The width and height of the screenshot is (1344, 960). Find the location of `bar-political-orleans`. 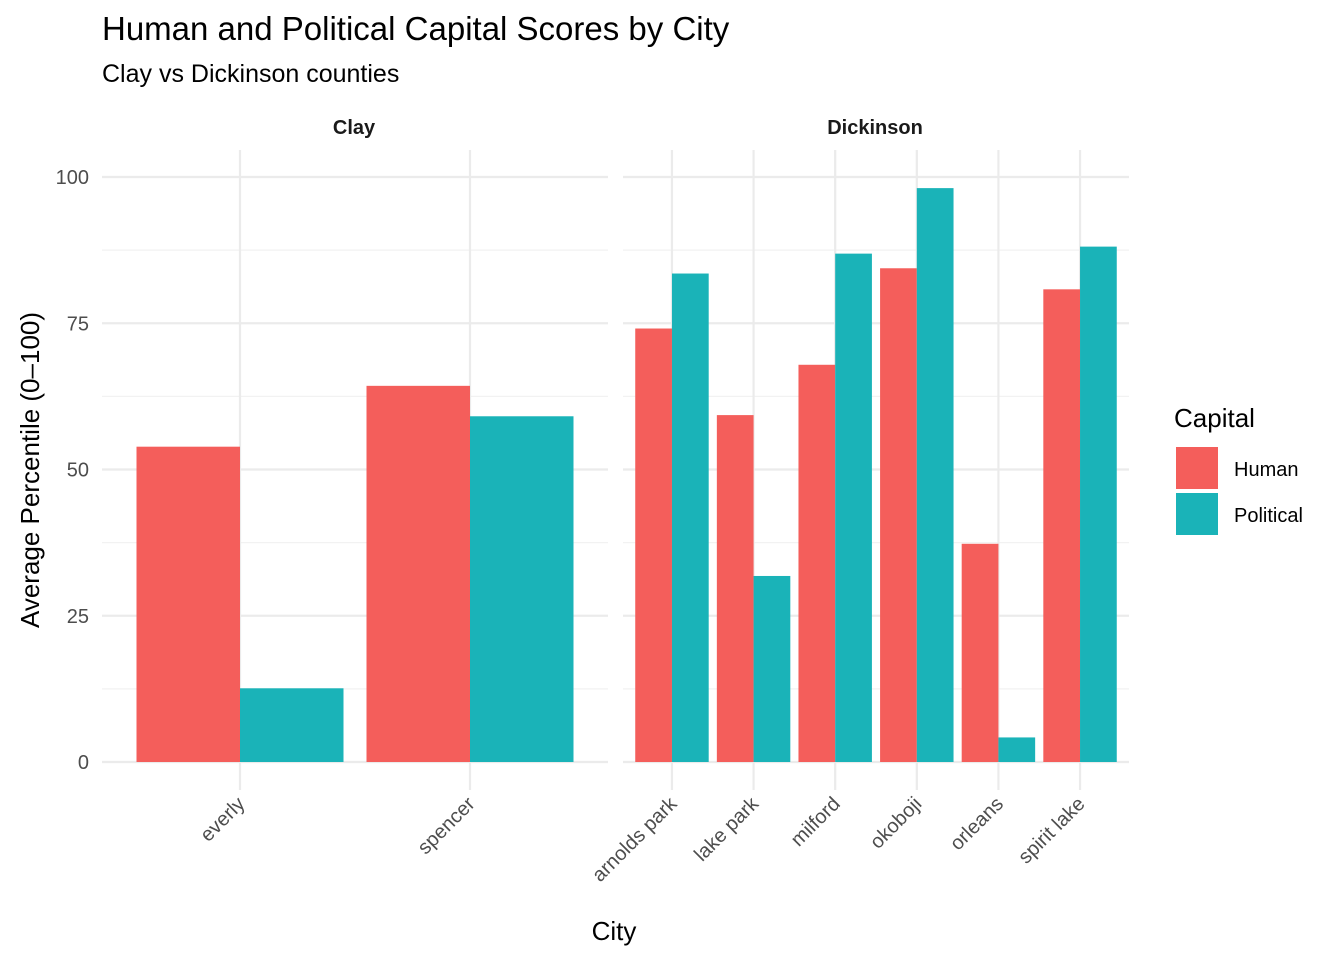

bar-political-orleans is located at coordinates (1017, 749).